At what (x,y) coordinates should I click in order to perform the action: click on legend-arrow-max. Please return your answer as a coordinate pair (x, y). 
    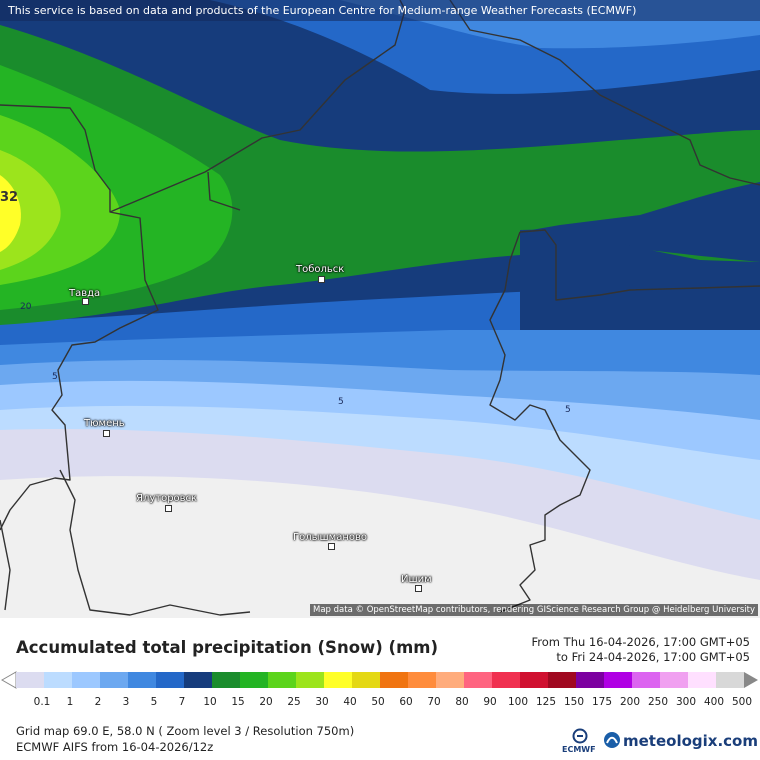
    Looking at the image, I should click on (751, 680).